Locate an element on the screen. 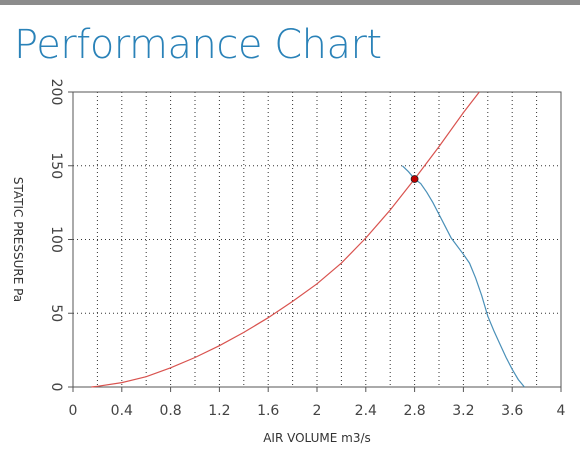 The image size is (580, 465). x-tick-labels: 0 0.4 0.8 1.2 1.6 2 2.4 2.8 3.2 3.6 4 is located at coordinates (317, 411).